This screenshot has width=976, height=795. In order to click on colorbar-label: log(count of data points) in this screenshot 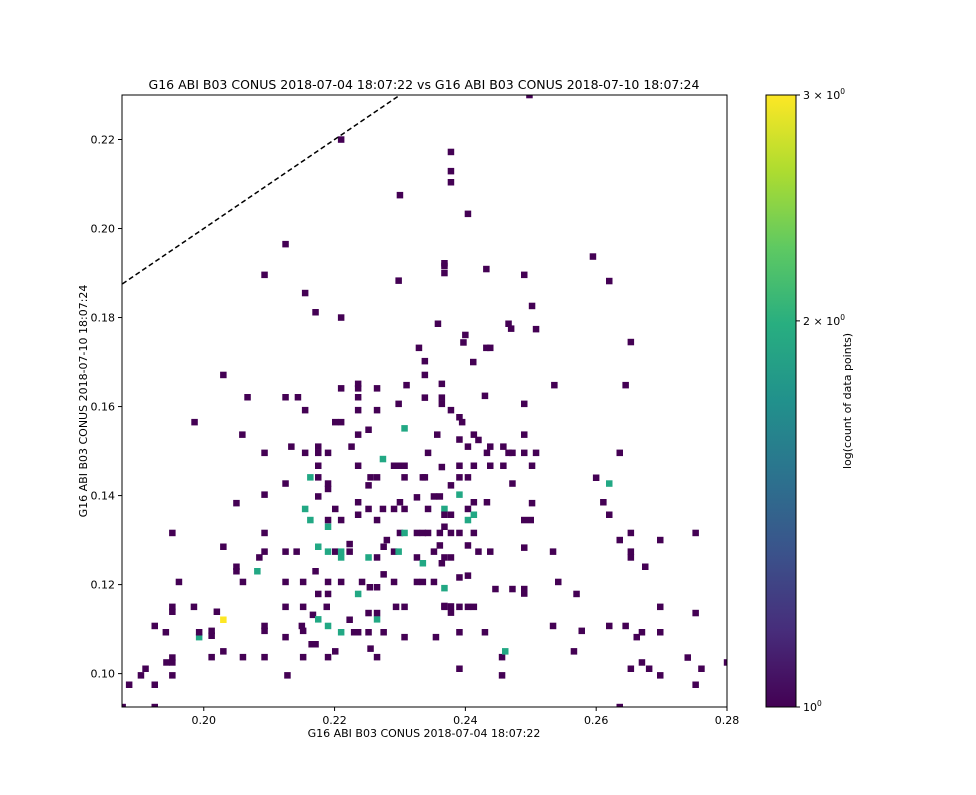, I will do `click(847, 401)`.